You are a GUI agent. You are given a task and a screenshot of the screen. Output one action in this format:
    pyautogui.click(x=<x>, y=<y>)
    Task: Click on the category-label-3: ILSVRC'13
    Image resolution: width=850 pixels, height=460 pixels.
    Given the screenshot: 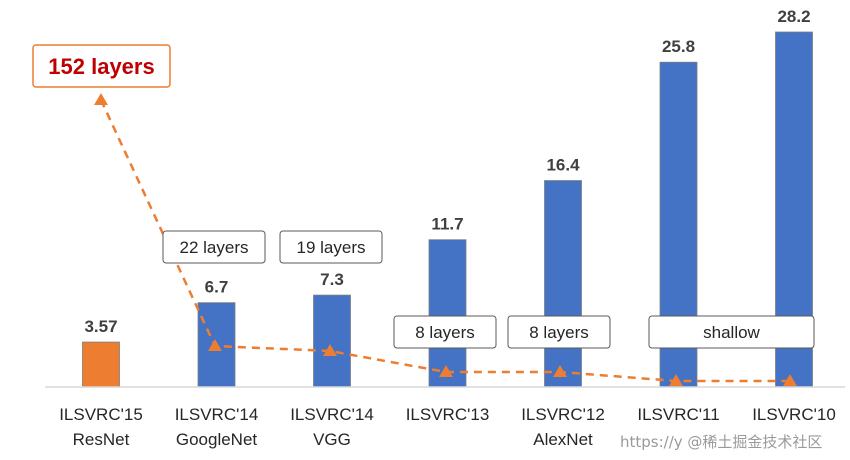 What is the action you would take?
    pyautogui.click(x=448, y=414)
    